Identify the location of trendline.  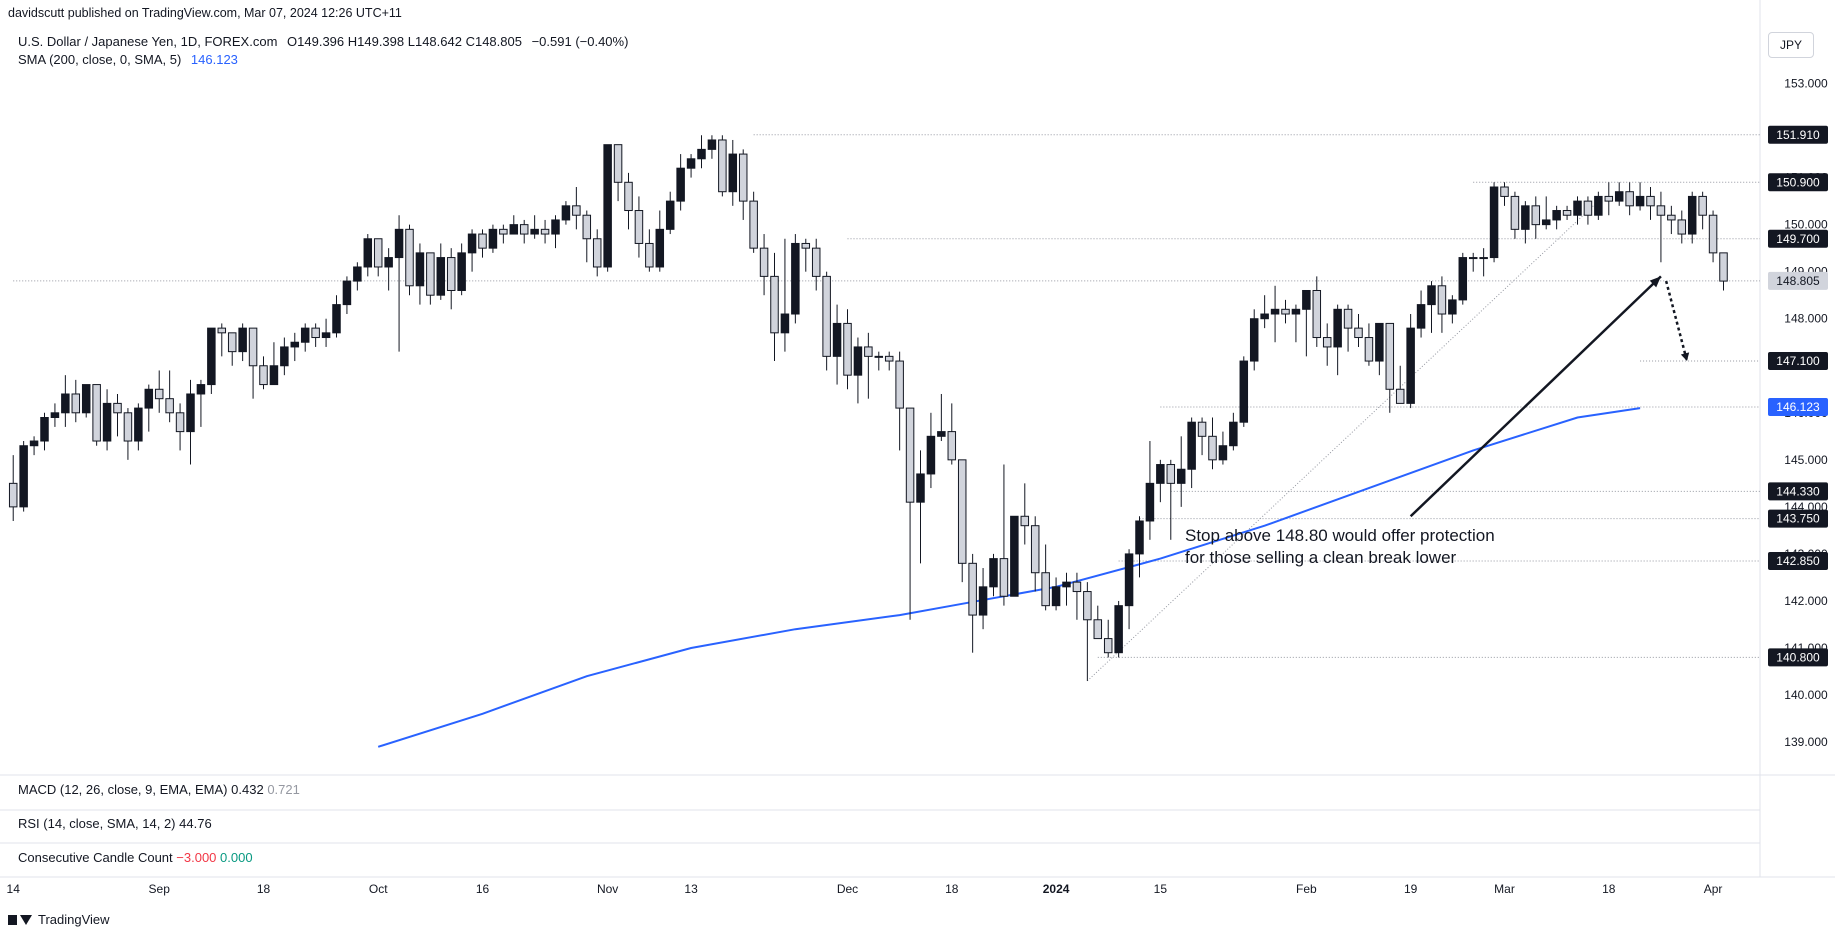
(1343, 441).